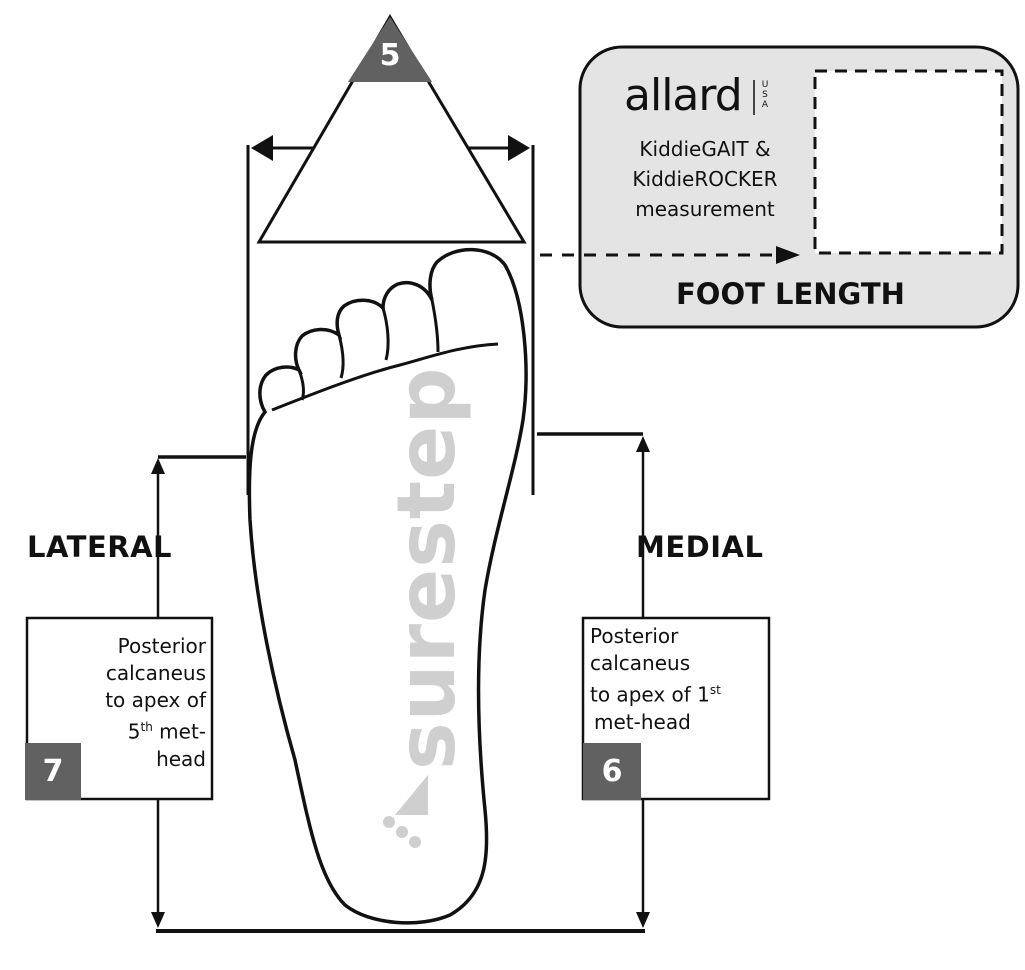  I want to click on lateral-line-3: to apex of, so click(155, 700).